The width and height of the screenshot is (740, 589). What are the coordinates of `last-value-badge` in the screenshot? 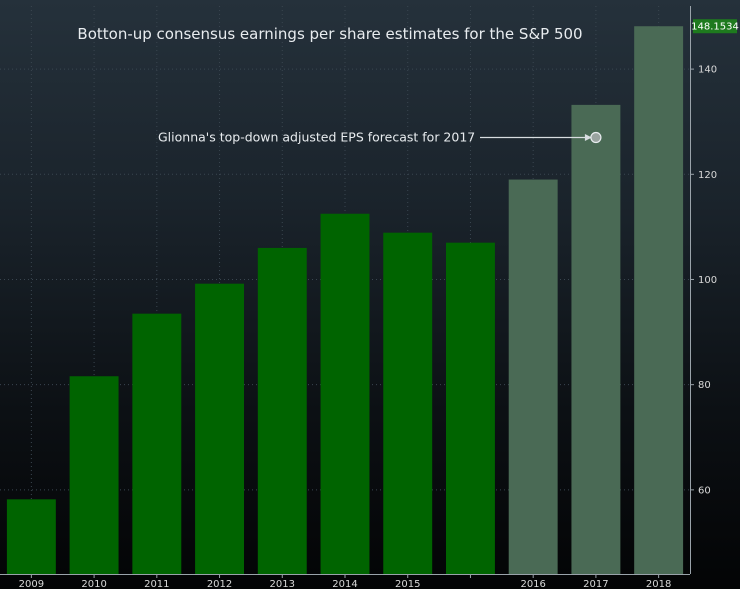 It's located at (715, 26).